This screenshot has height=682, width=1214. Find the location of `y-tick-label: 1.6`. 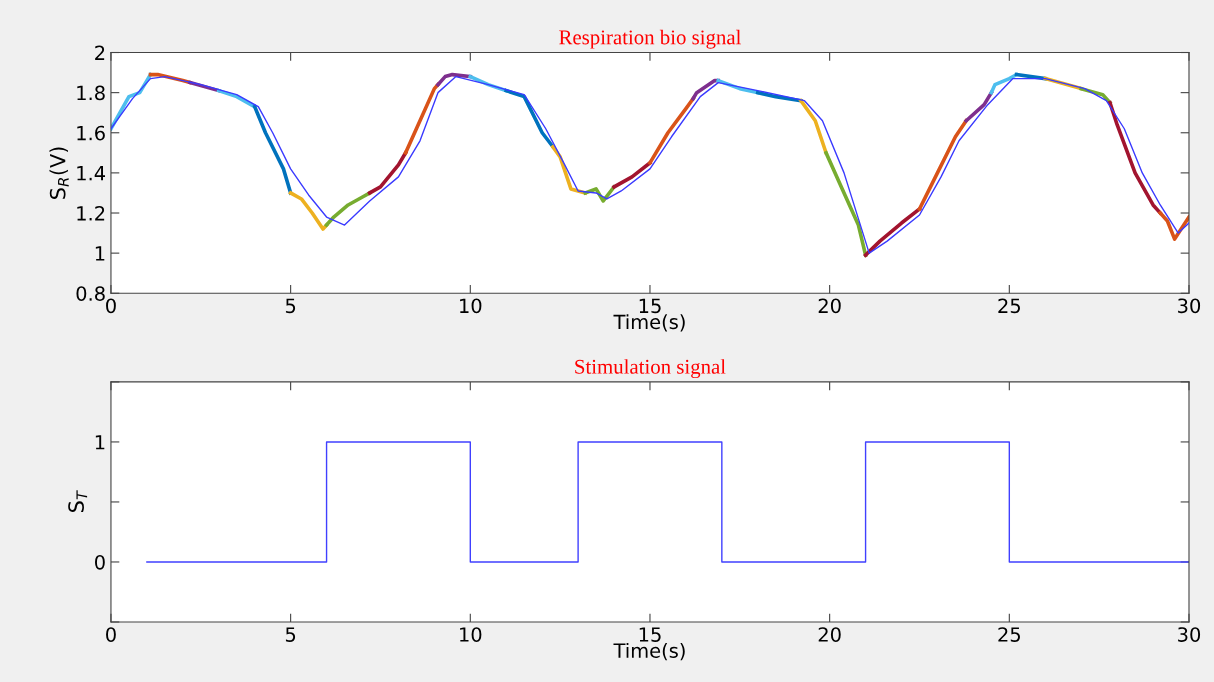

y-tick-label: 1.6 is located at coordinates (91, 133).